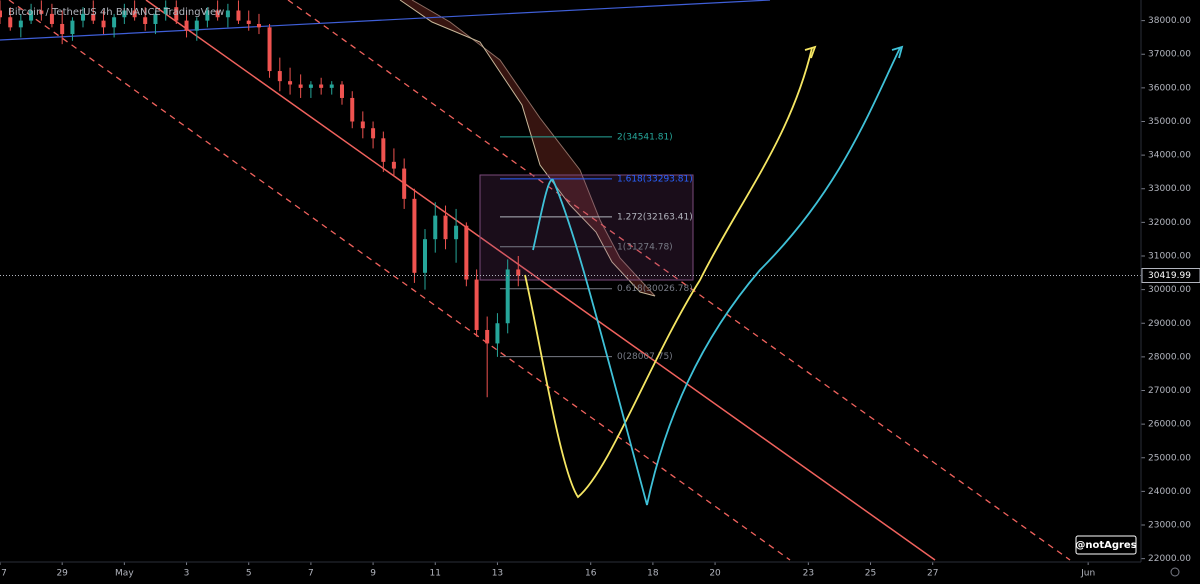 This screenshot has height=584, width=1200. I want to click on fib-box, so click(586, 227).